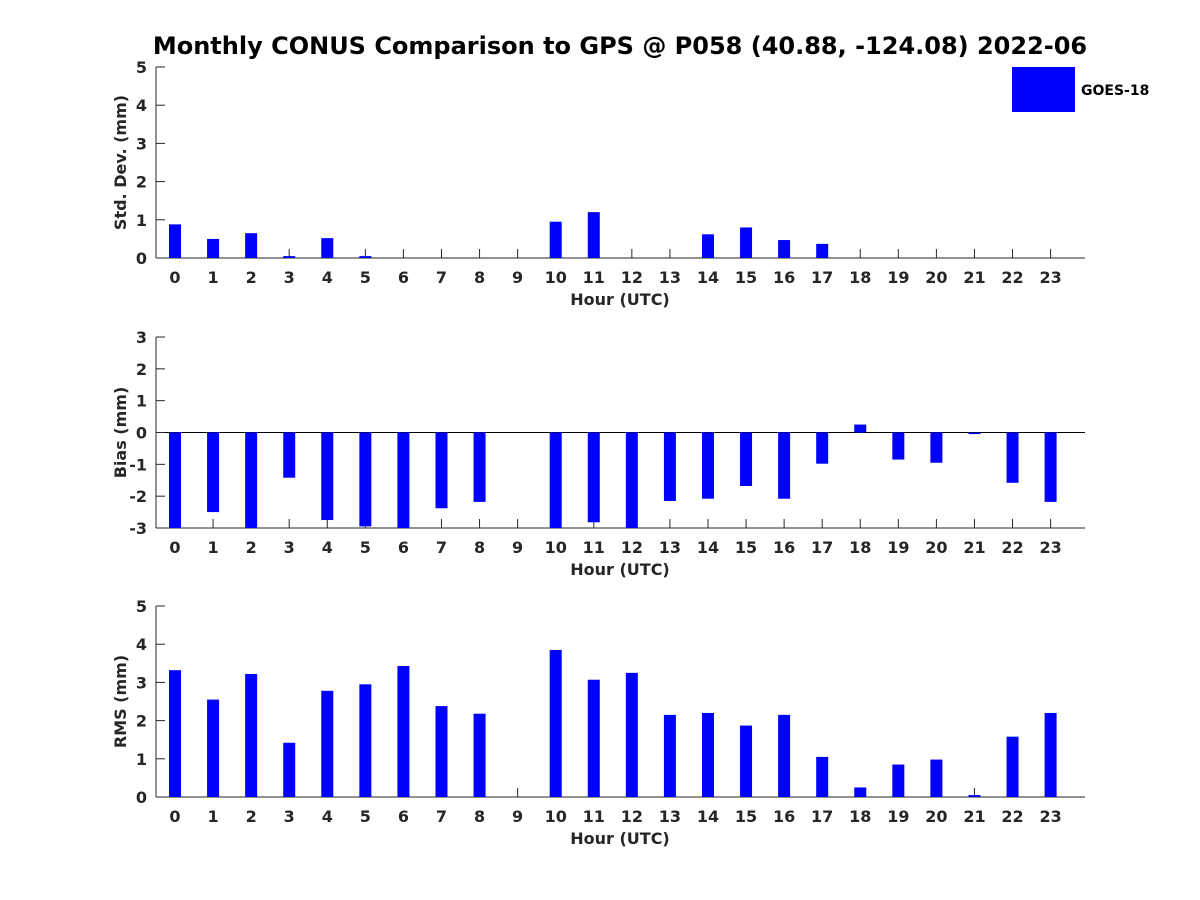 Image resolution: width=1200 pixels, height=900 pixels. I want to click on legend-swatch, so click(1043, 89).